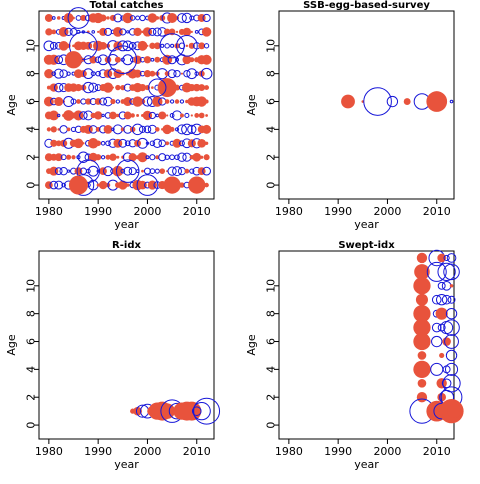 The image size is (480, 484). I want to click on y-tick-label: 10, so click(31, 286).